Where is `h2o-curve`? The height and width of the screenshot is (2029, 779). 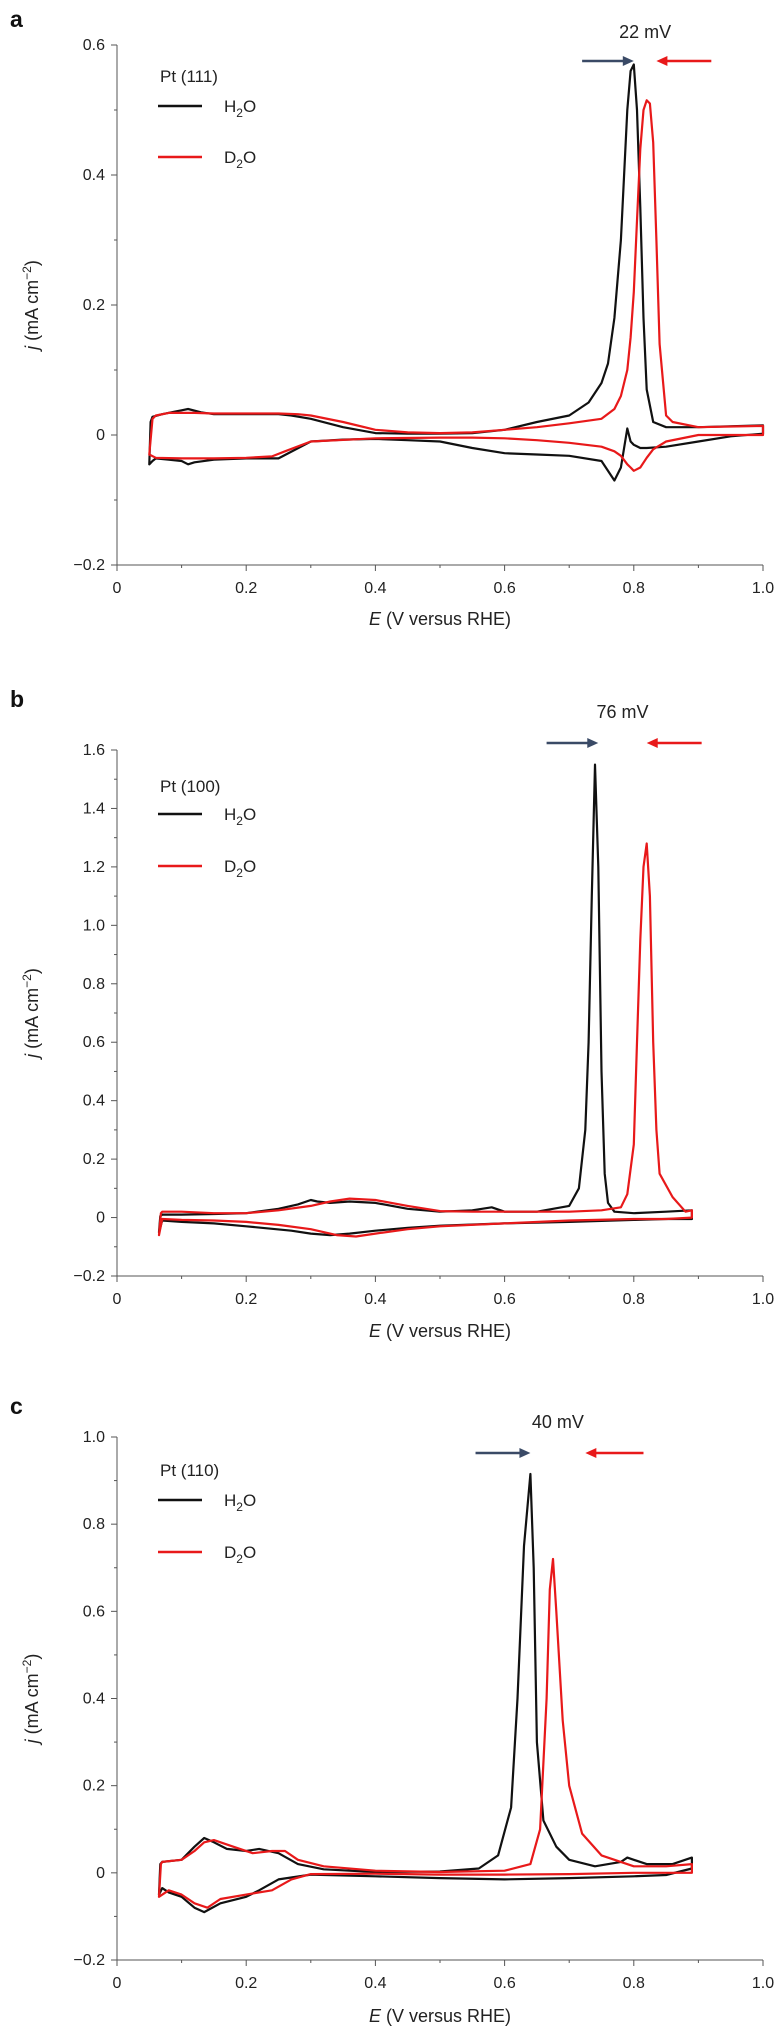
h2o-curve is located at coordinates (425, 1693).